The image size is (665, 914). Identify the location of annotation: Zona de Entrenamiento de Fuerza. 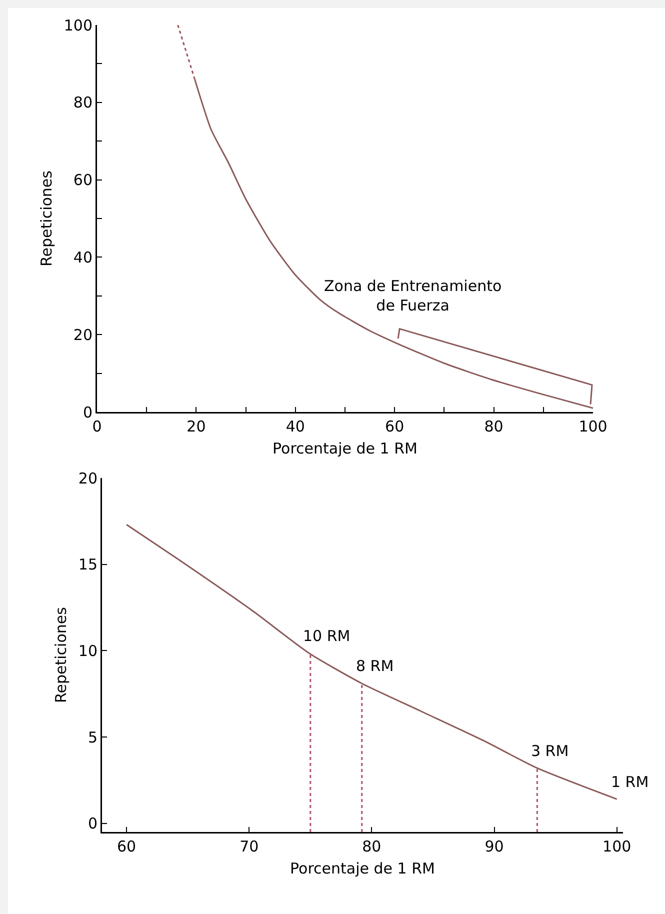
(413, 295).